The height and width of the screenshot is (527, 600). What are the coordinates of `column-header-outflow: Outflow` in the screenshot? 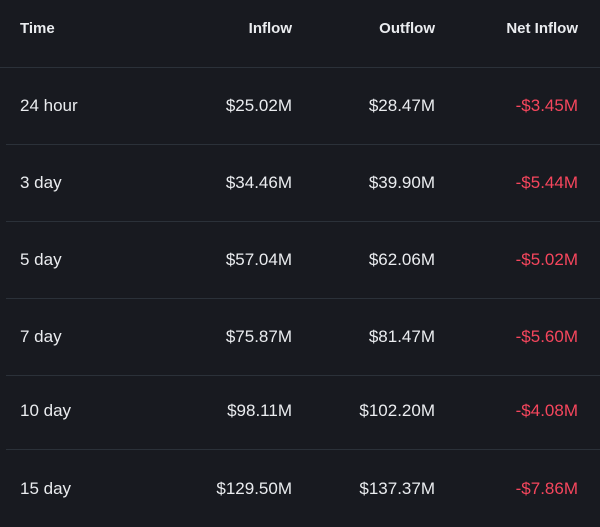 It's located at (407, 28).